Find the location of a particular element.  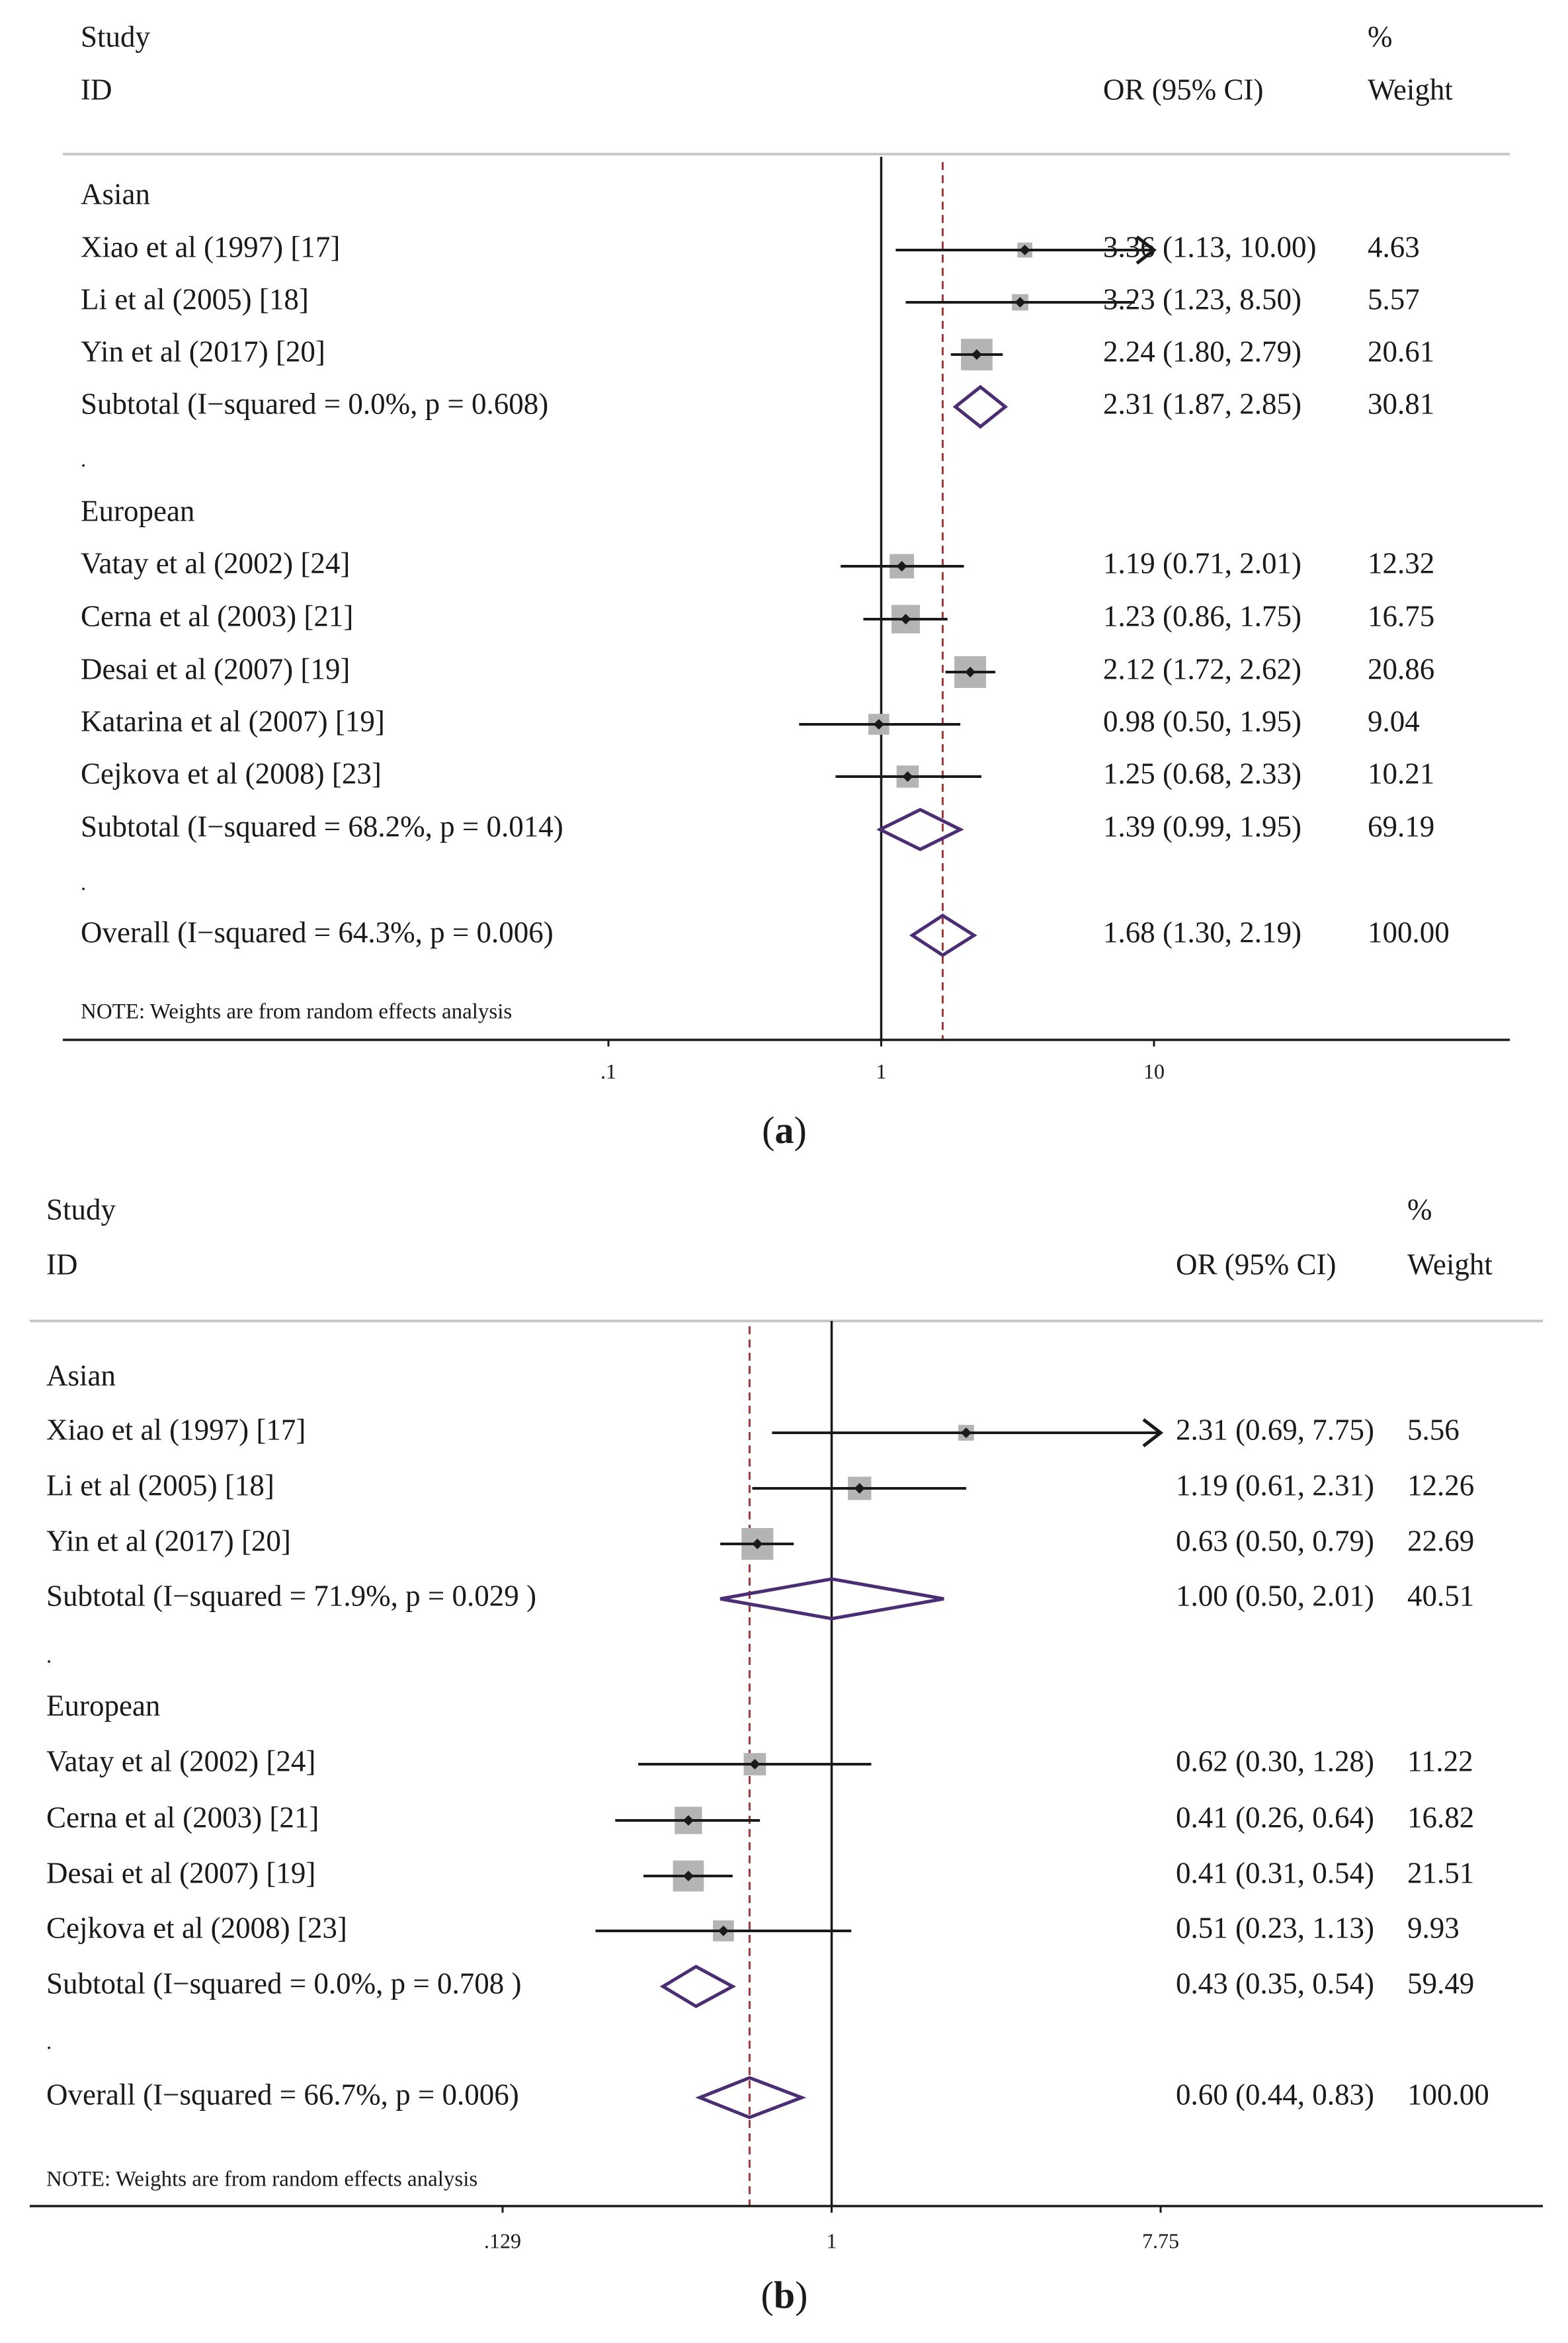

subtotal-label: Subtotal (I−squared = 0.0%, p = 0.608) is located at coordinates (314, 403).